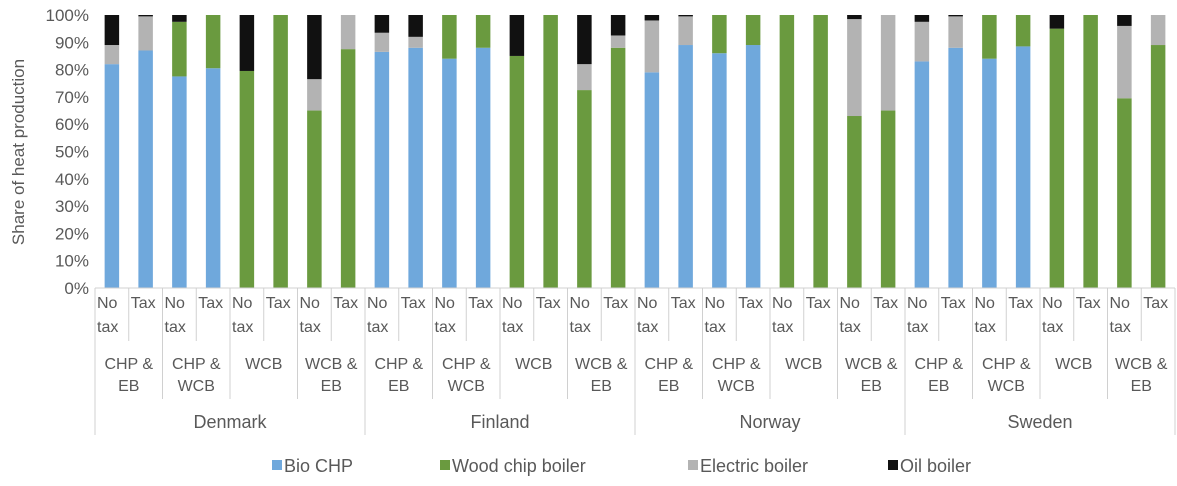 This screenshot has height=486, width=1177. I want to click on y-tick-label: 40%, so click(72, 179).